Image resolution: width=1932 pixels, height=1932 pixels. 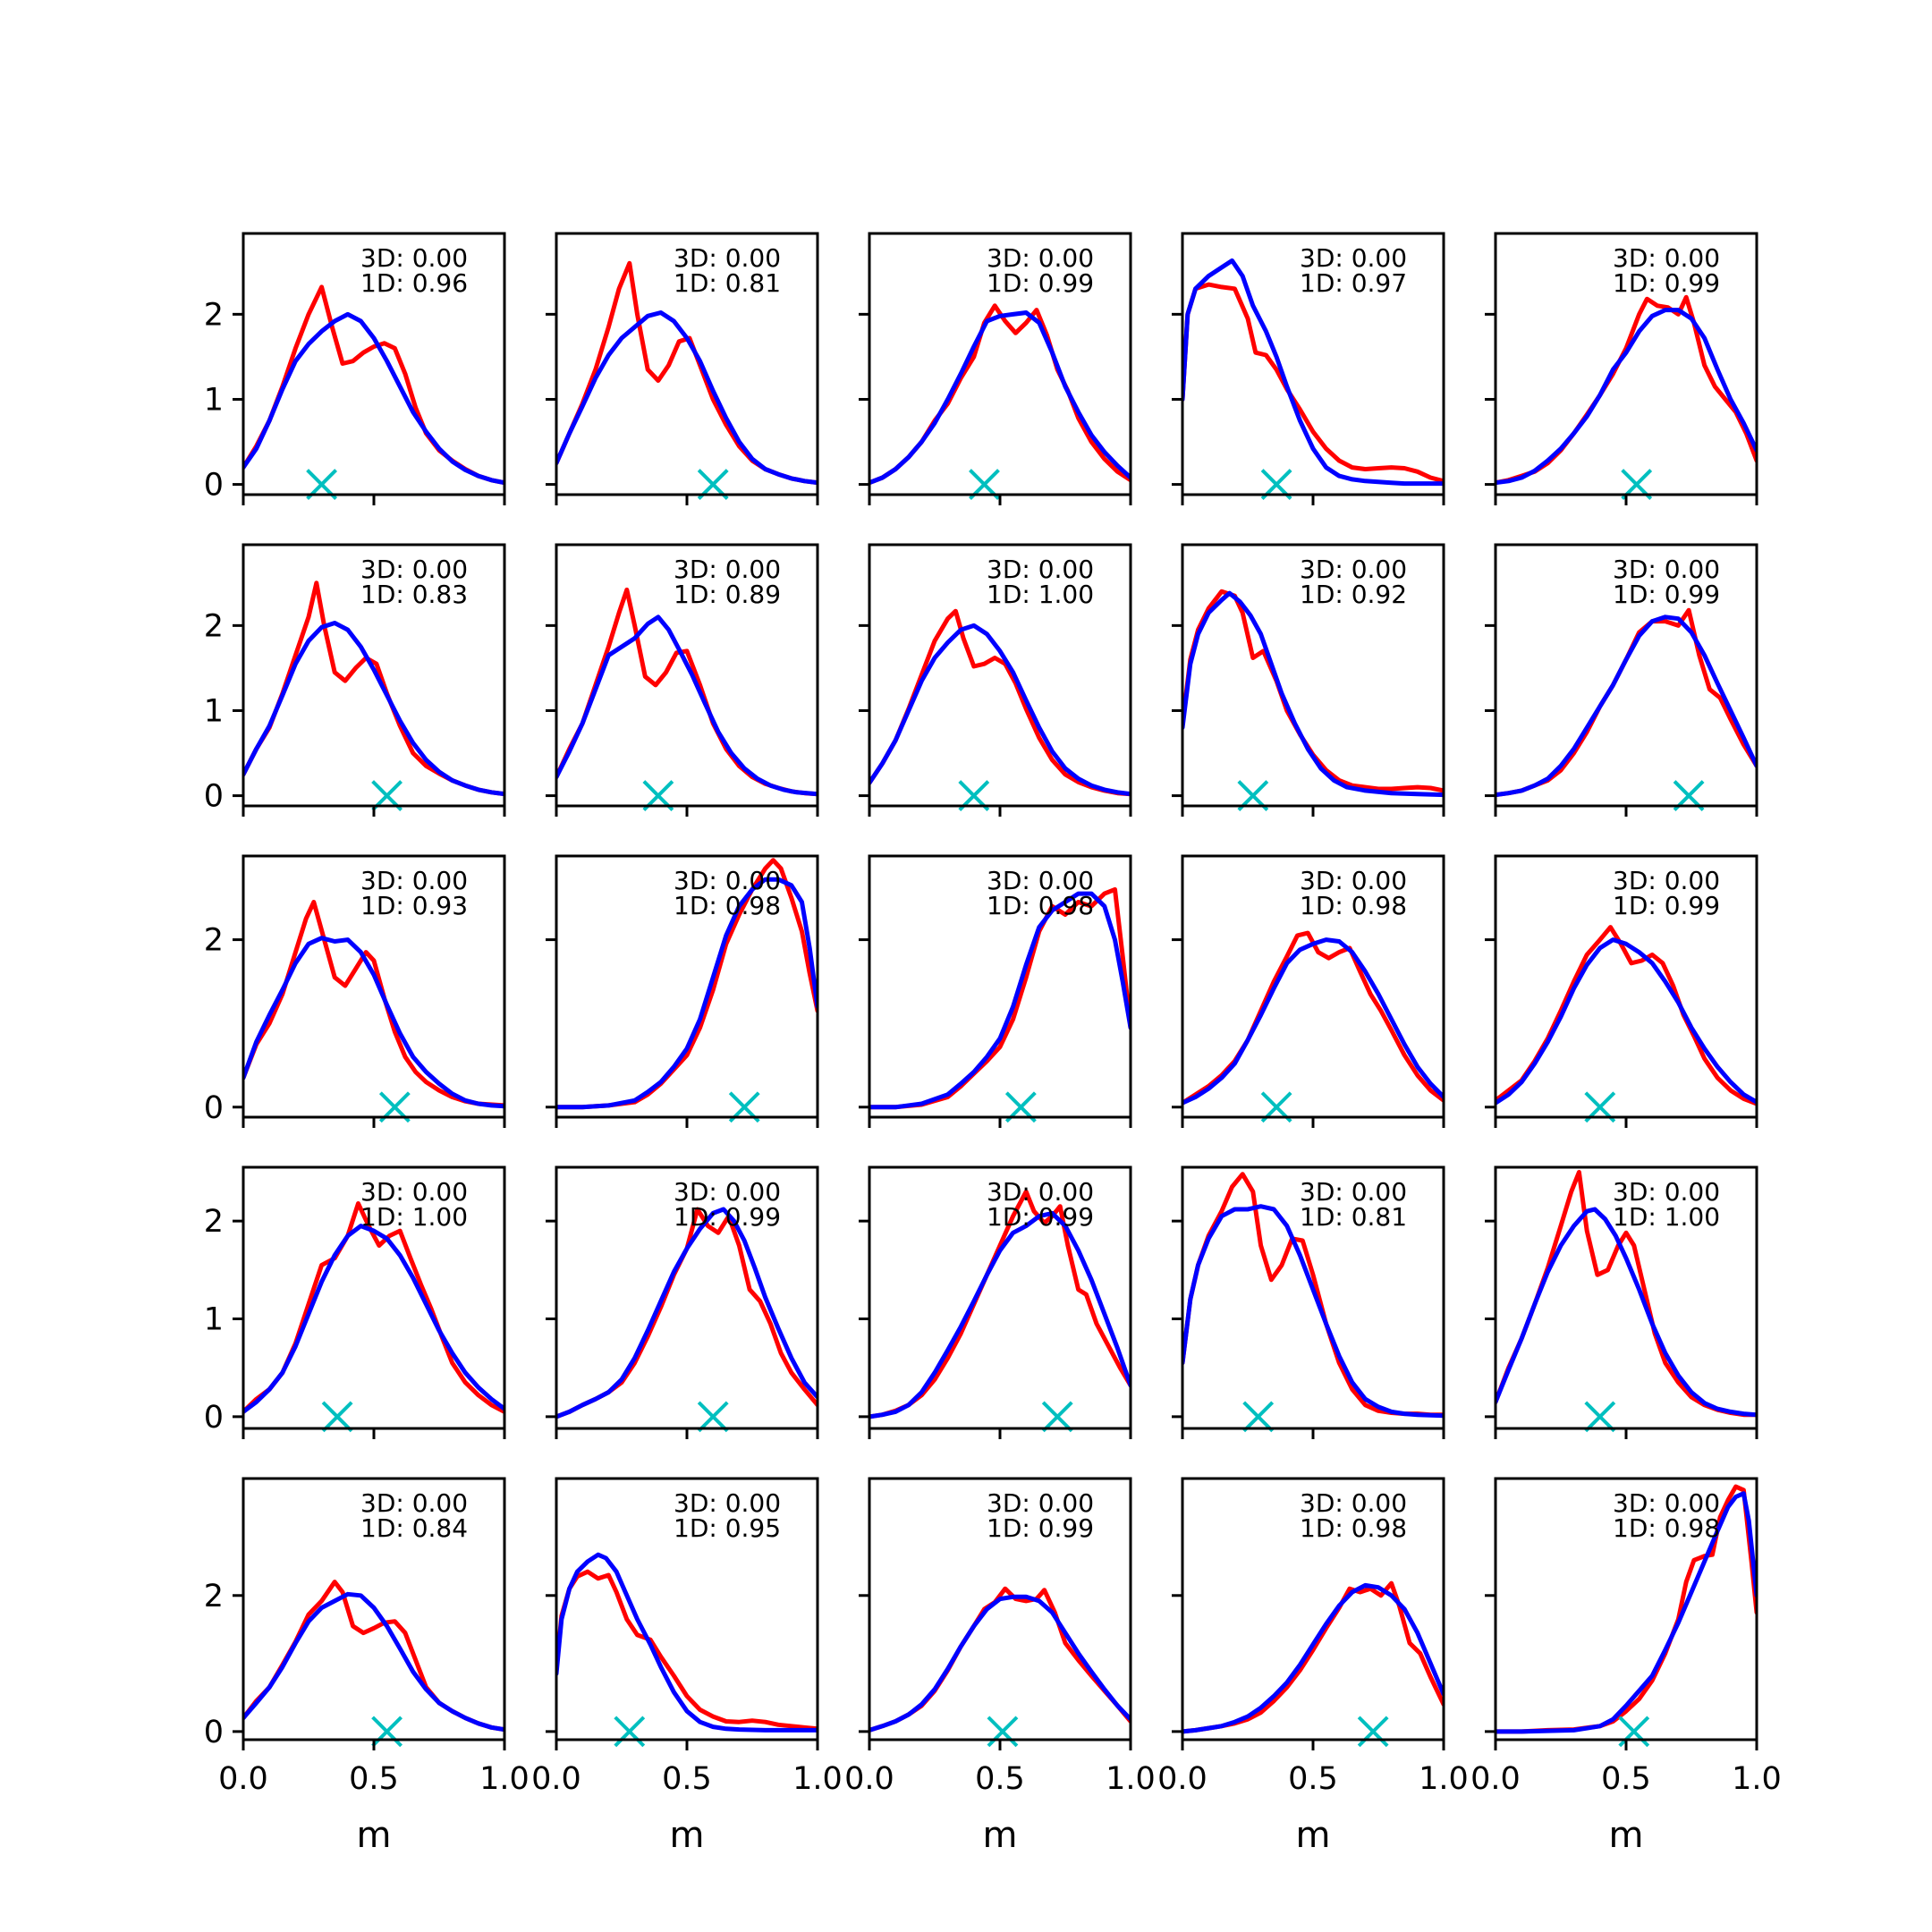 What do you see at coordinates (414, 283) in the screenshot?
I see `annotation-1d: 1D: 0.96` at bounding box center [414, 283].